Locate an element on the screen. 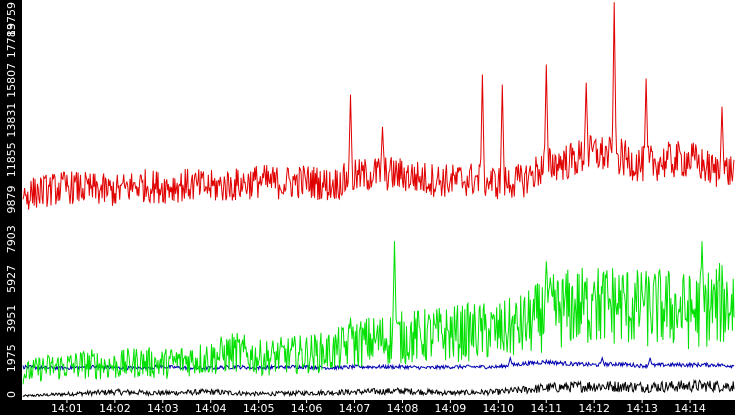 The width and height of the screenshot is (735, 419). y-axis-bar is located at coordinates (11, 207).